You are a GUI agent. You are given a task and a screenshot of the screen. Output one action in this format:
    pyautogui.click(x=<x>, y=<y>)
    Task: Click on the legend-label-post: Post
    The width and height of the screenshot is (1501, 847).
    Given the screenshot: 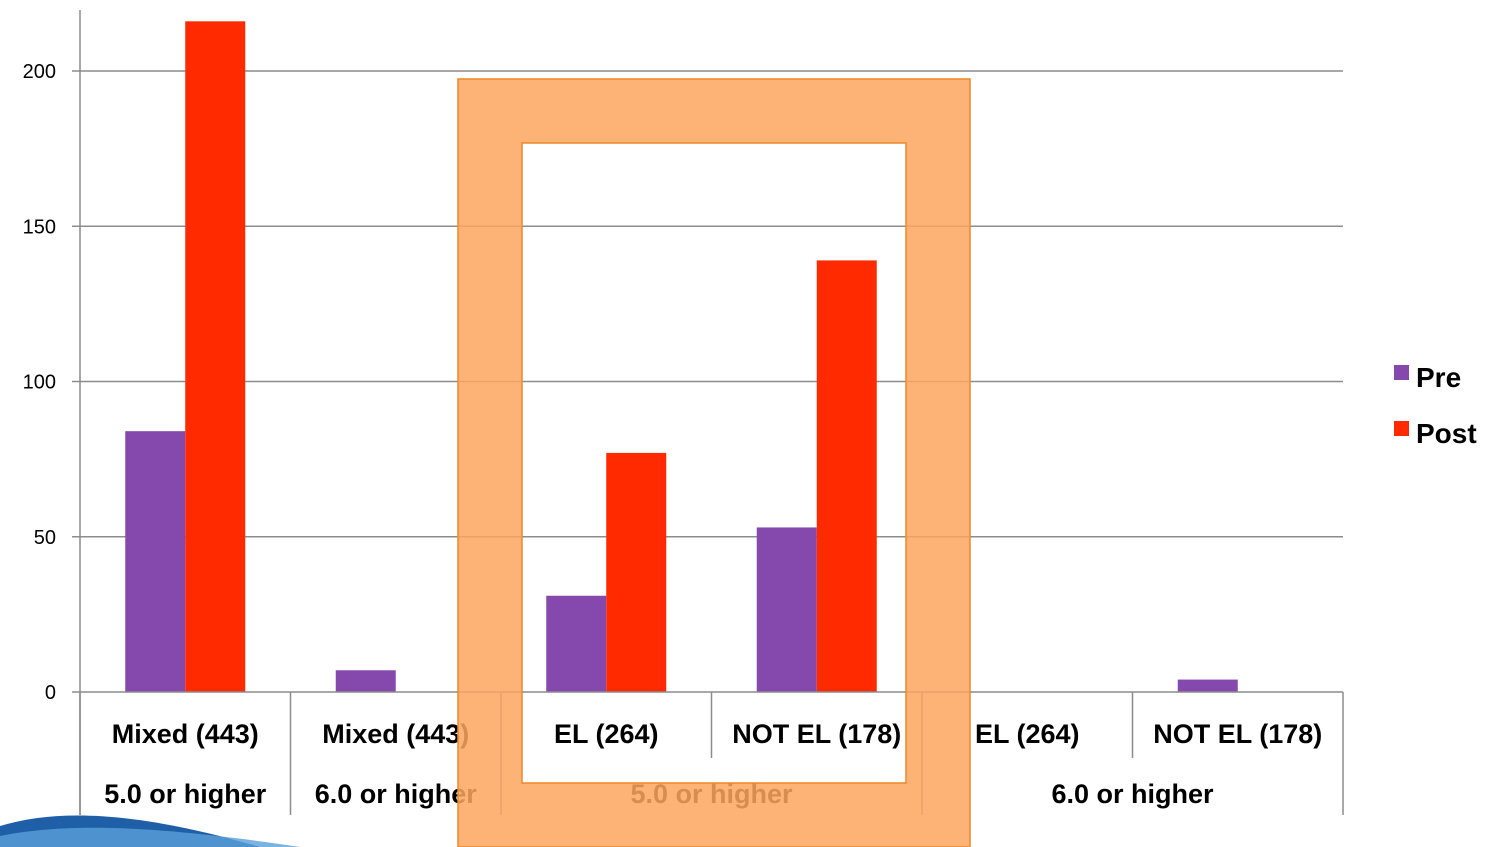 What is the action you would take?
    pyautogui.click(x=1446, y=433)
    